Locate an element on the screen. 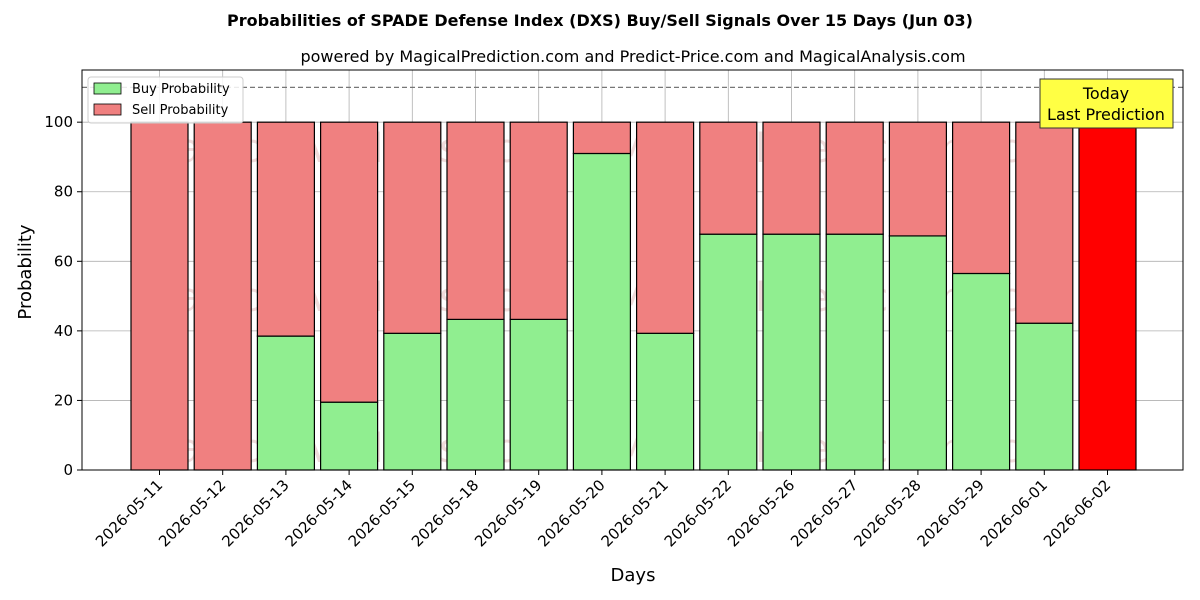 This screenshot has width=1200, height=600. x-tick-label: 2026-05-20 is located at coordinates (571, 513).